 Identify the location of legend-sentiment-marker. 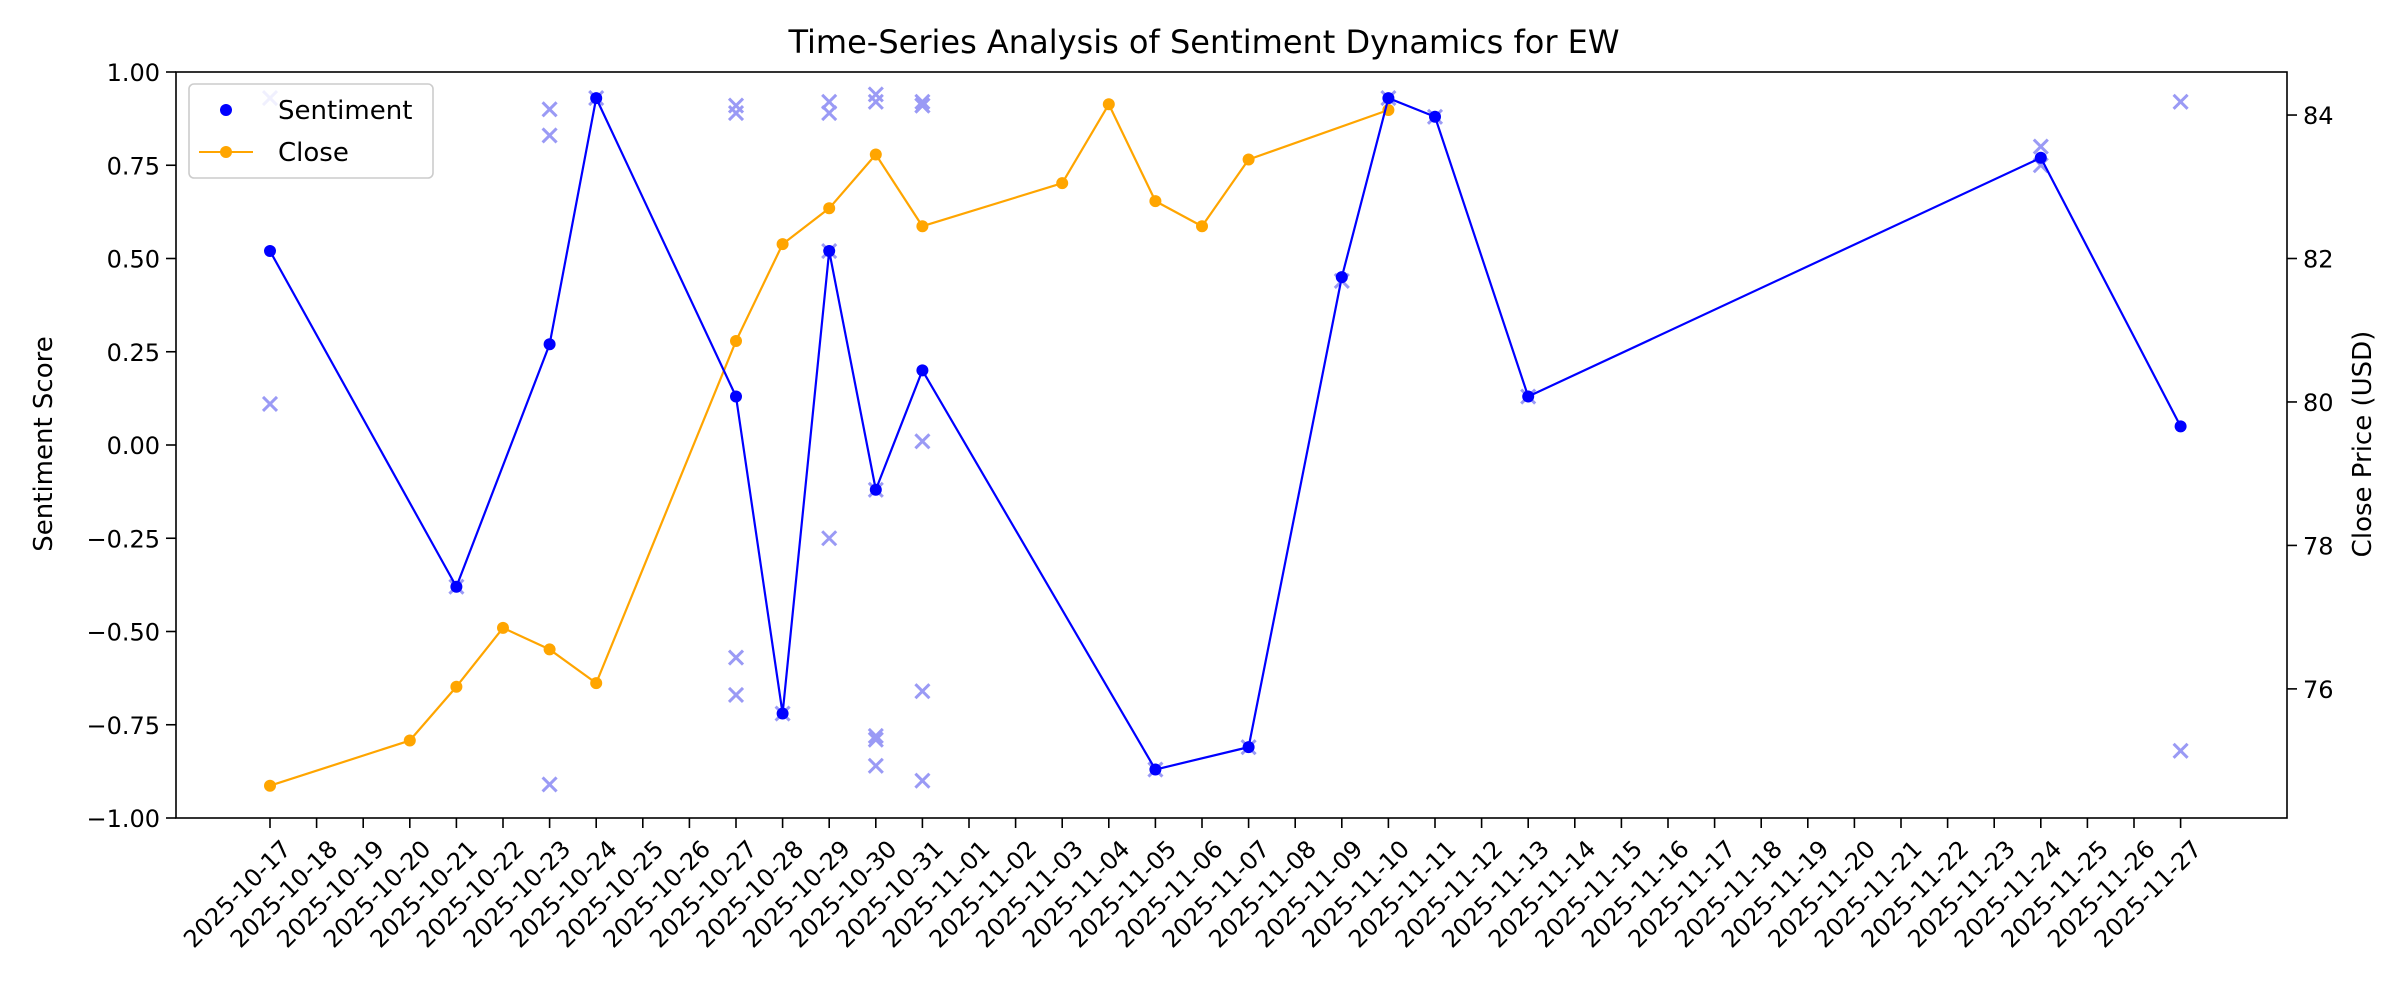
(226, 110).